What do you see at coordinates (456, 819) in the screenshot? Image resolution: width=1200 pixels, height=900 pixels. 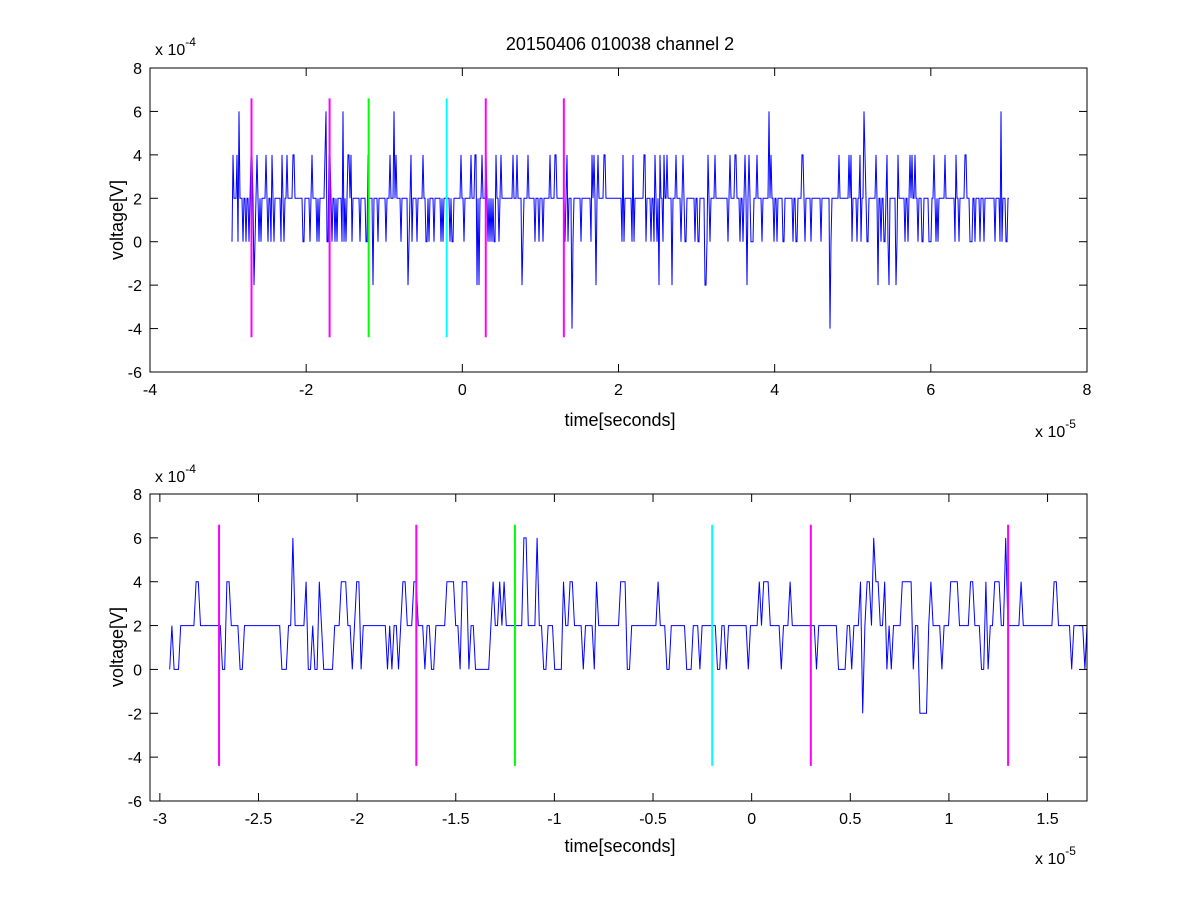 I see `x-tick-label: -1.5` at bounding box center [456, 819].